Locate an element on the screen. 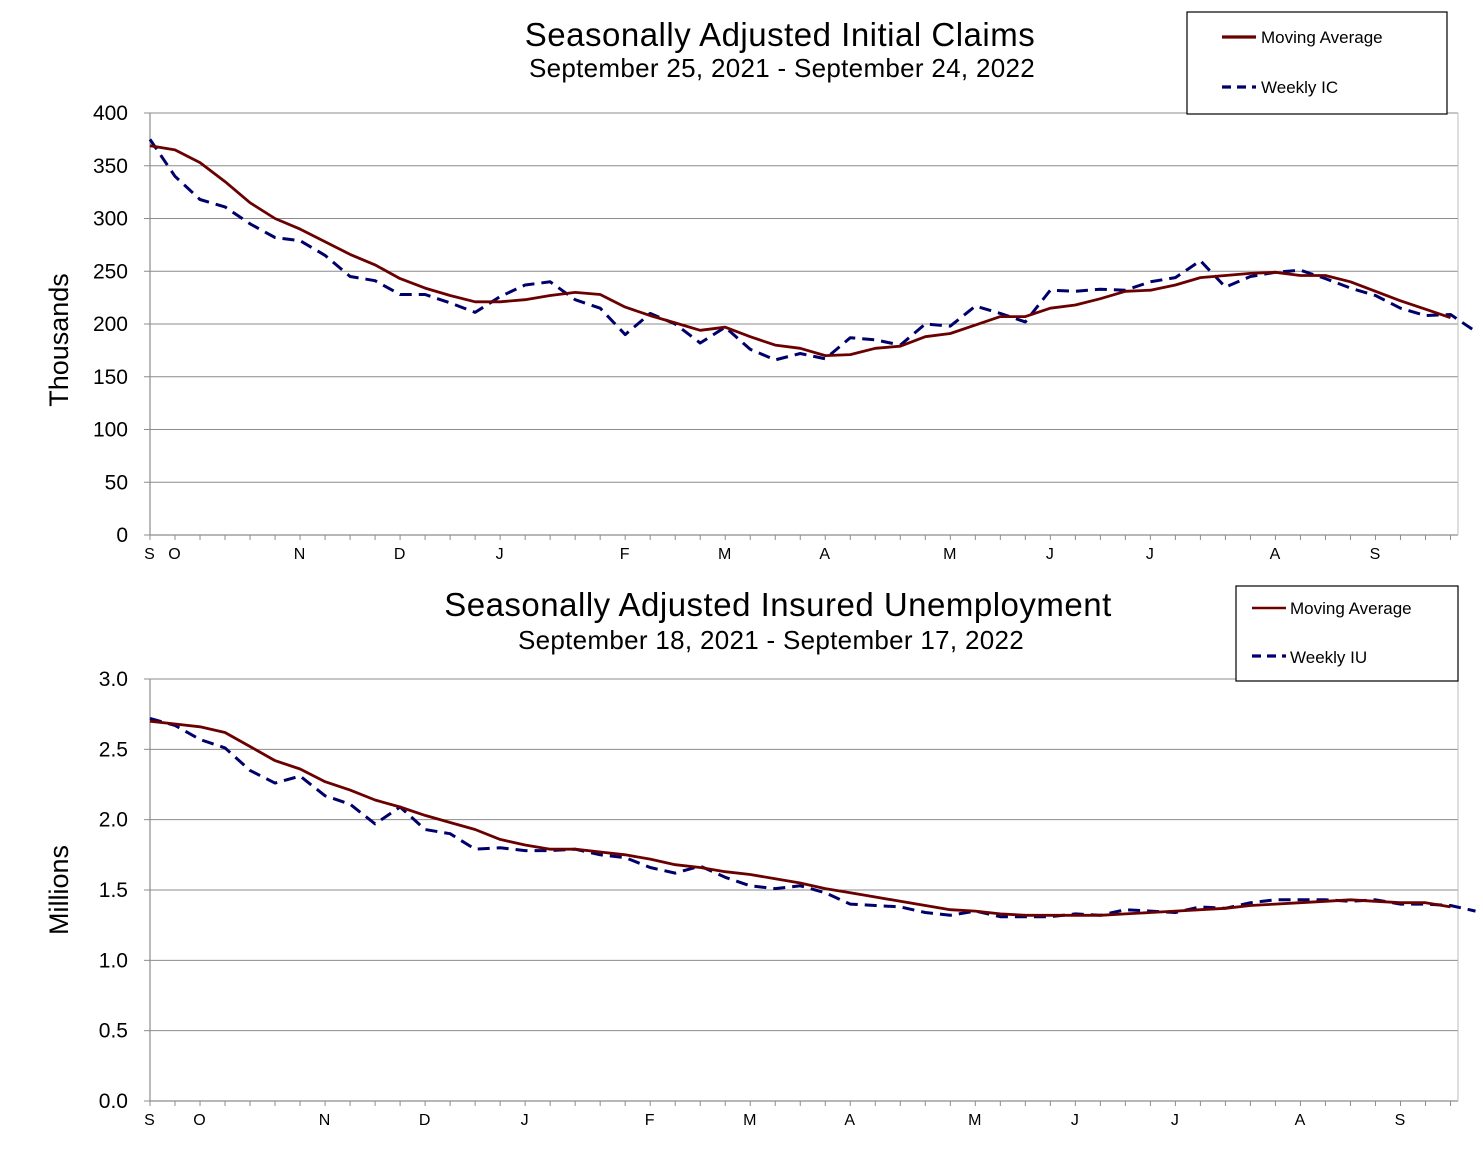  legend: Moving Average Weekly IU is located at coordinates (1347, 633).